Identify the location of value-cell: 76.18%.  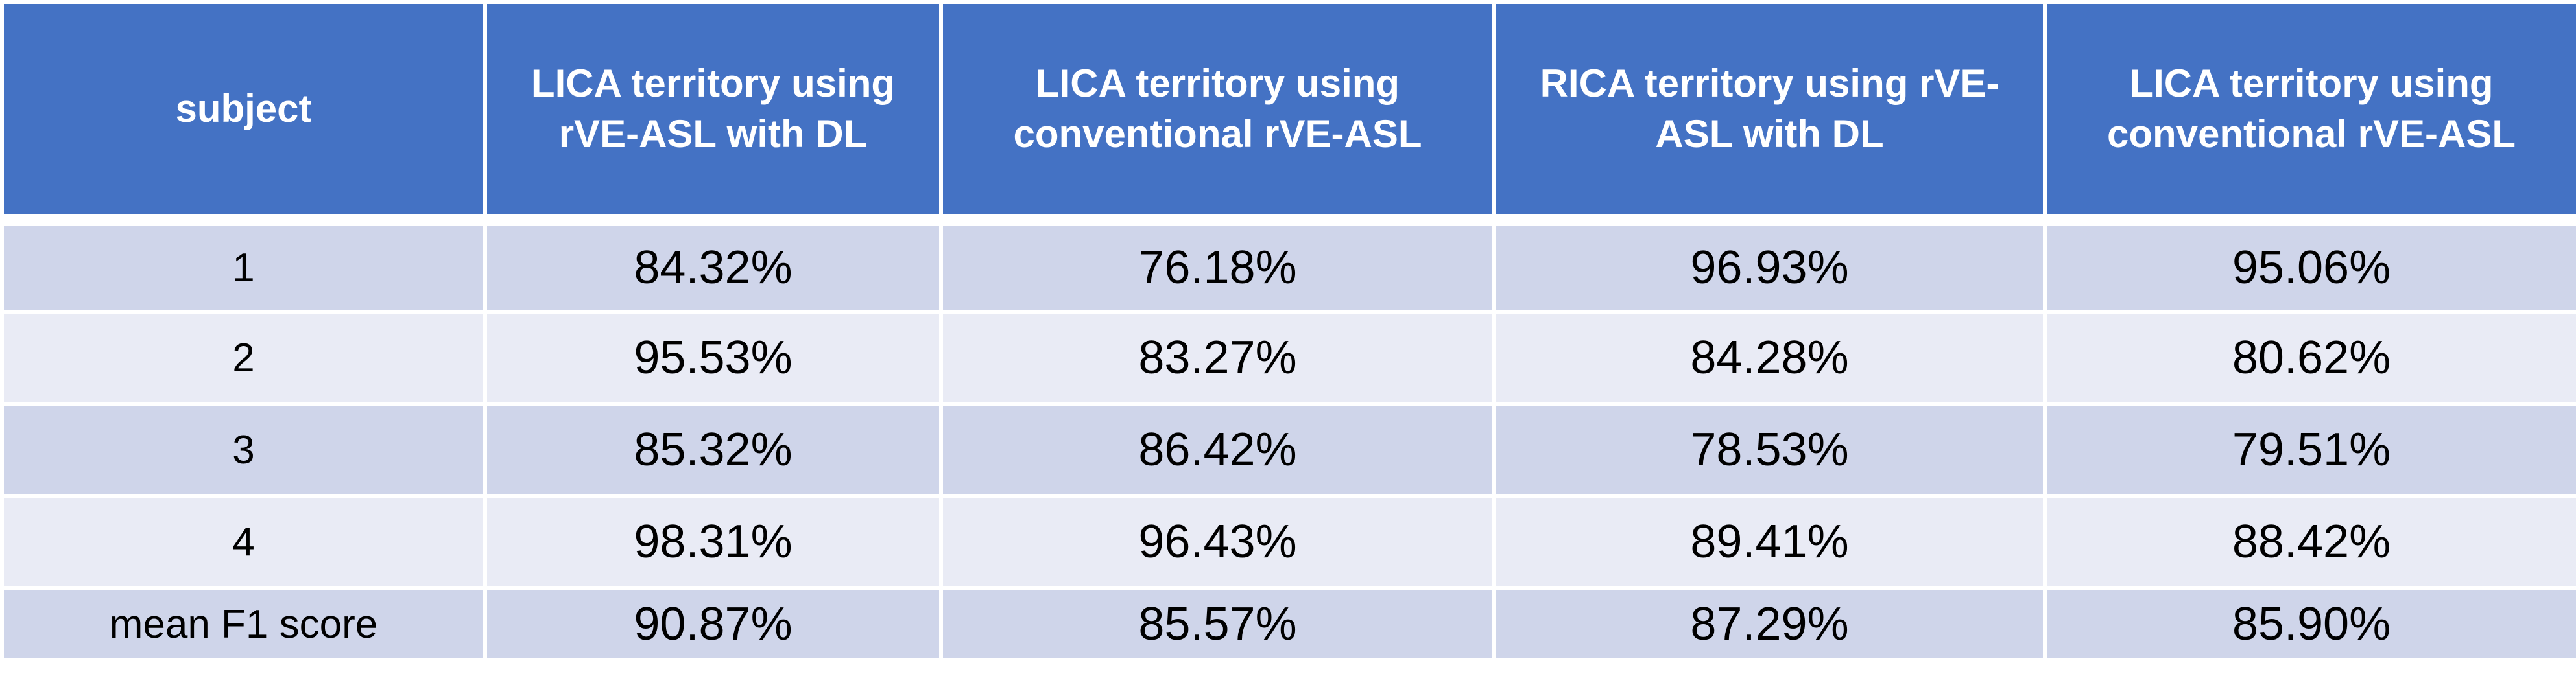
(1217, 266).